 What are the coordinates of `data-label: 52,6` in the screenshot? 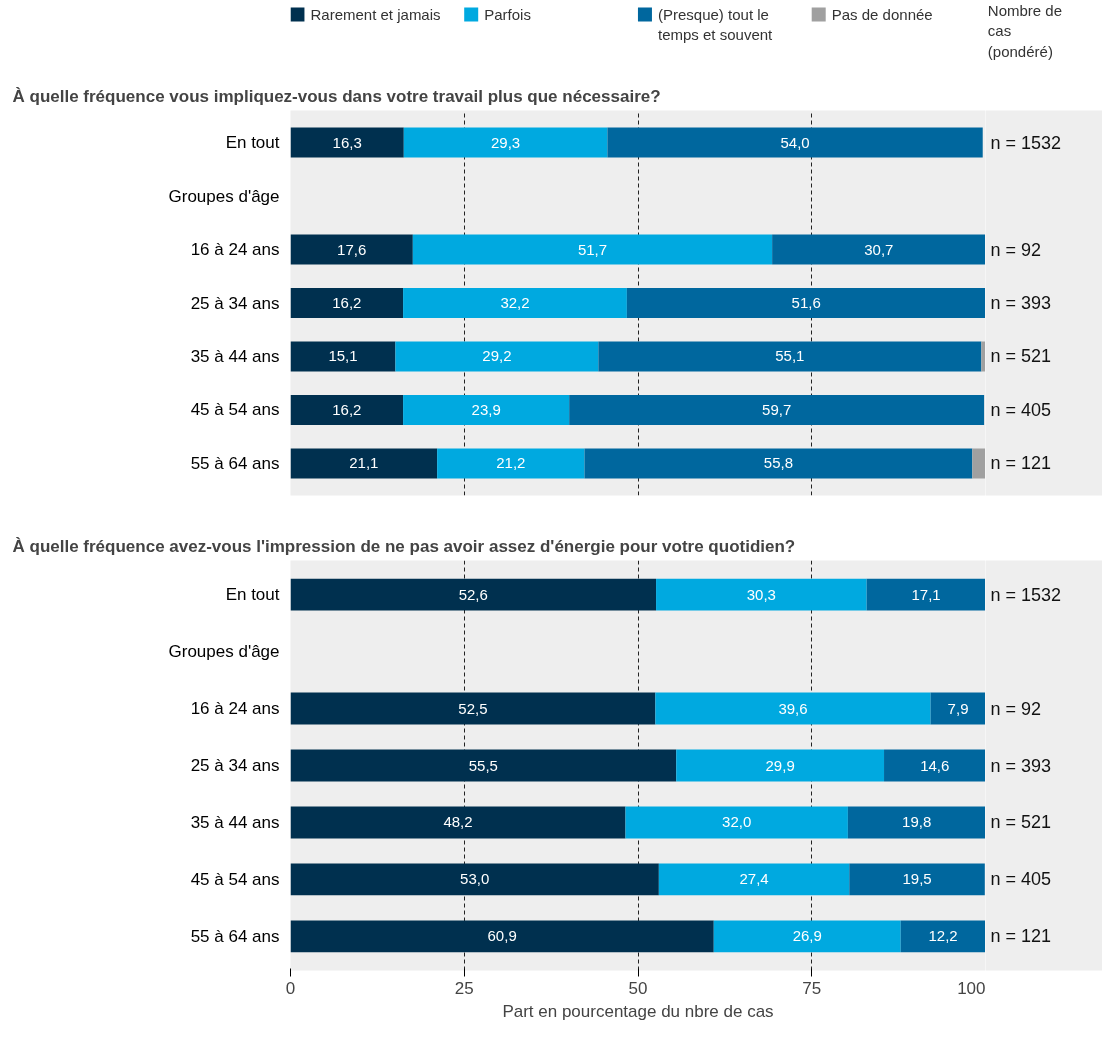 It's located at (473, 594).